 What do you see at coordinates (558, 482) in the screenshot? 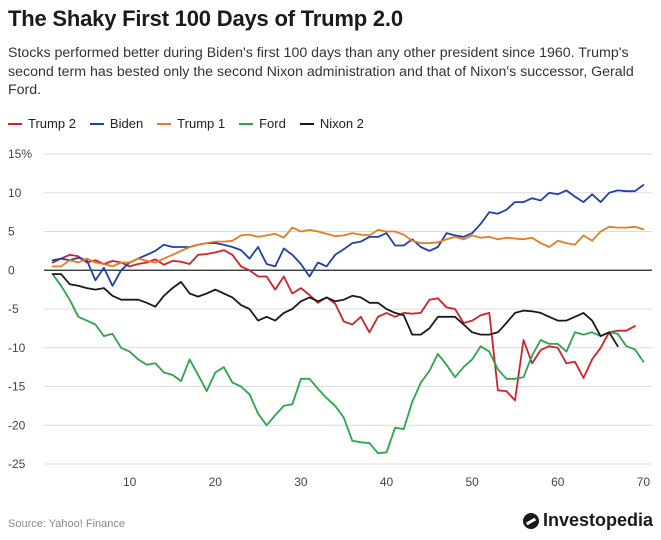
I see `x-tick-label: 60` at bounding box center [558, 482].